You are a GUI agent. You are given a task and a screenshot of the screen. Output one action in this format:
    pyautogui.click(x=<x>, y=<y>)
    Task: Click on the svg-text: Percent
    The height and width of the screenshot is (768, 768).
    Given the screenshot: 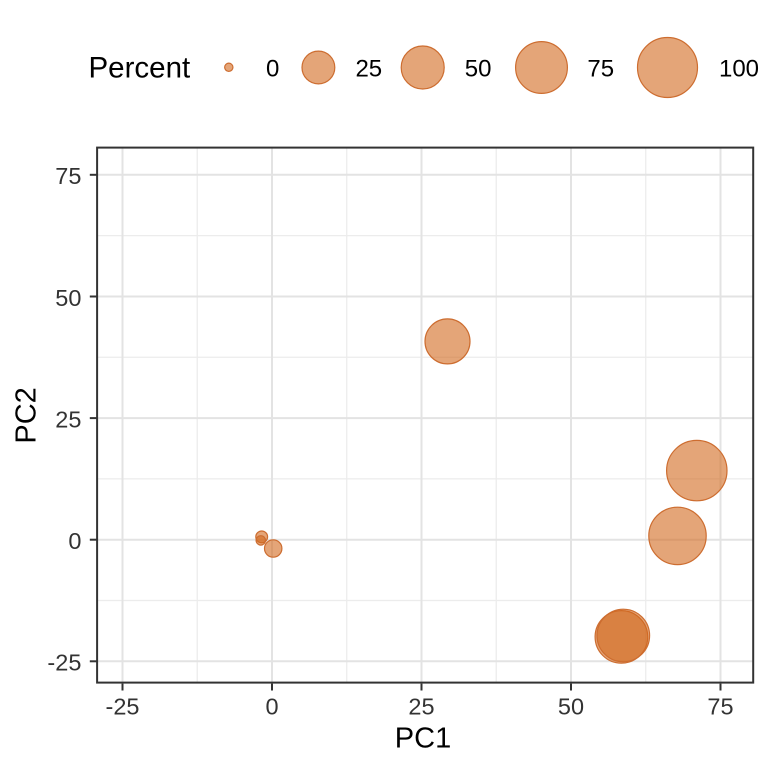 What is the action you would take?
    pyautogui.click(x=140, y=68)
    